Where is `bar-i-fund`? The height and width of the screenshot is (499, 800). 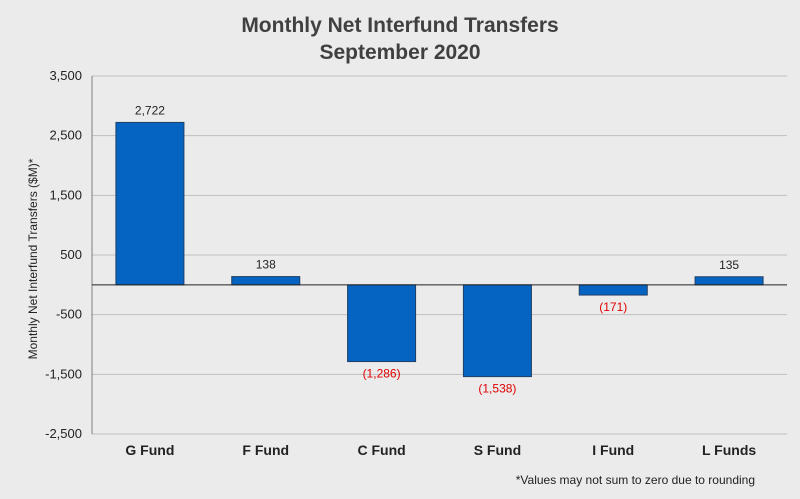 bar-i-fund is located at coordinates (613, 290).